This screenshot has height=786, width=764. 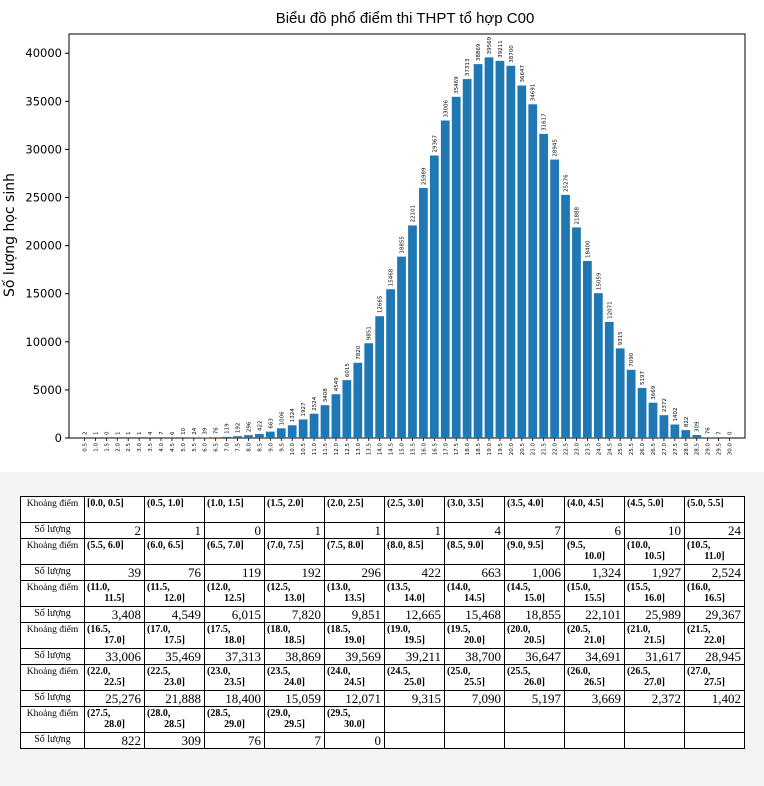 What do you see at coordinates (114, 656) in the screenshot?
I see `count-cell: 33,006` at bounding box center [114, 656].